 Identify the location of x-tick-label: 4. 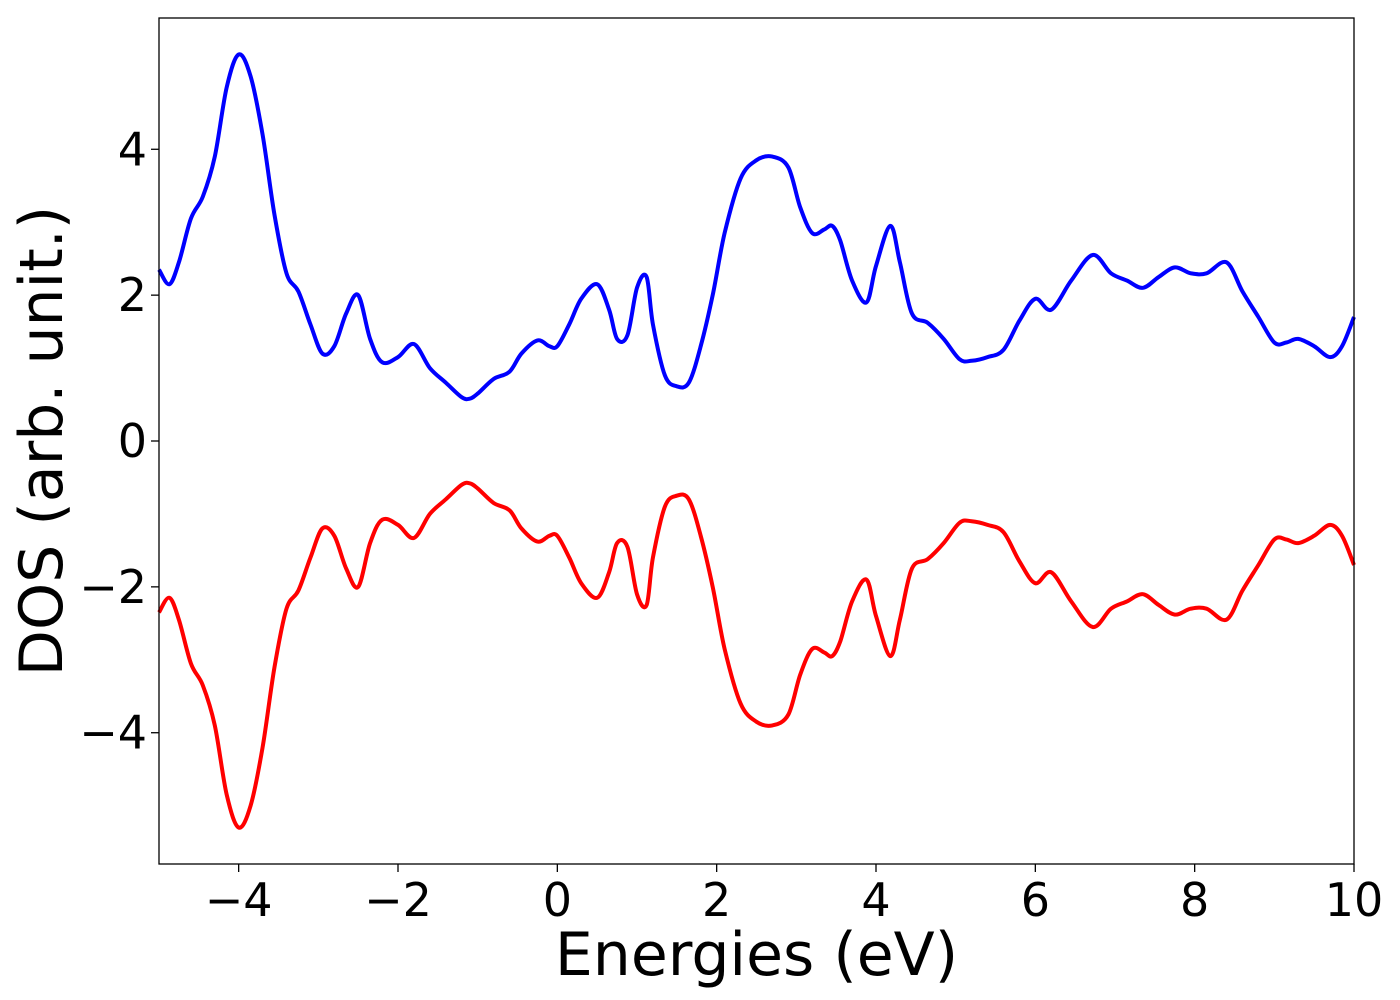
(875, 900).